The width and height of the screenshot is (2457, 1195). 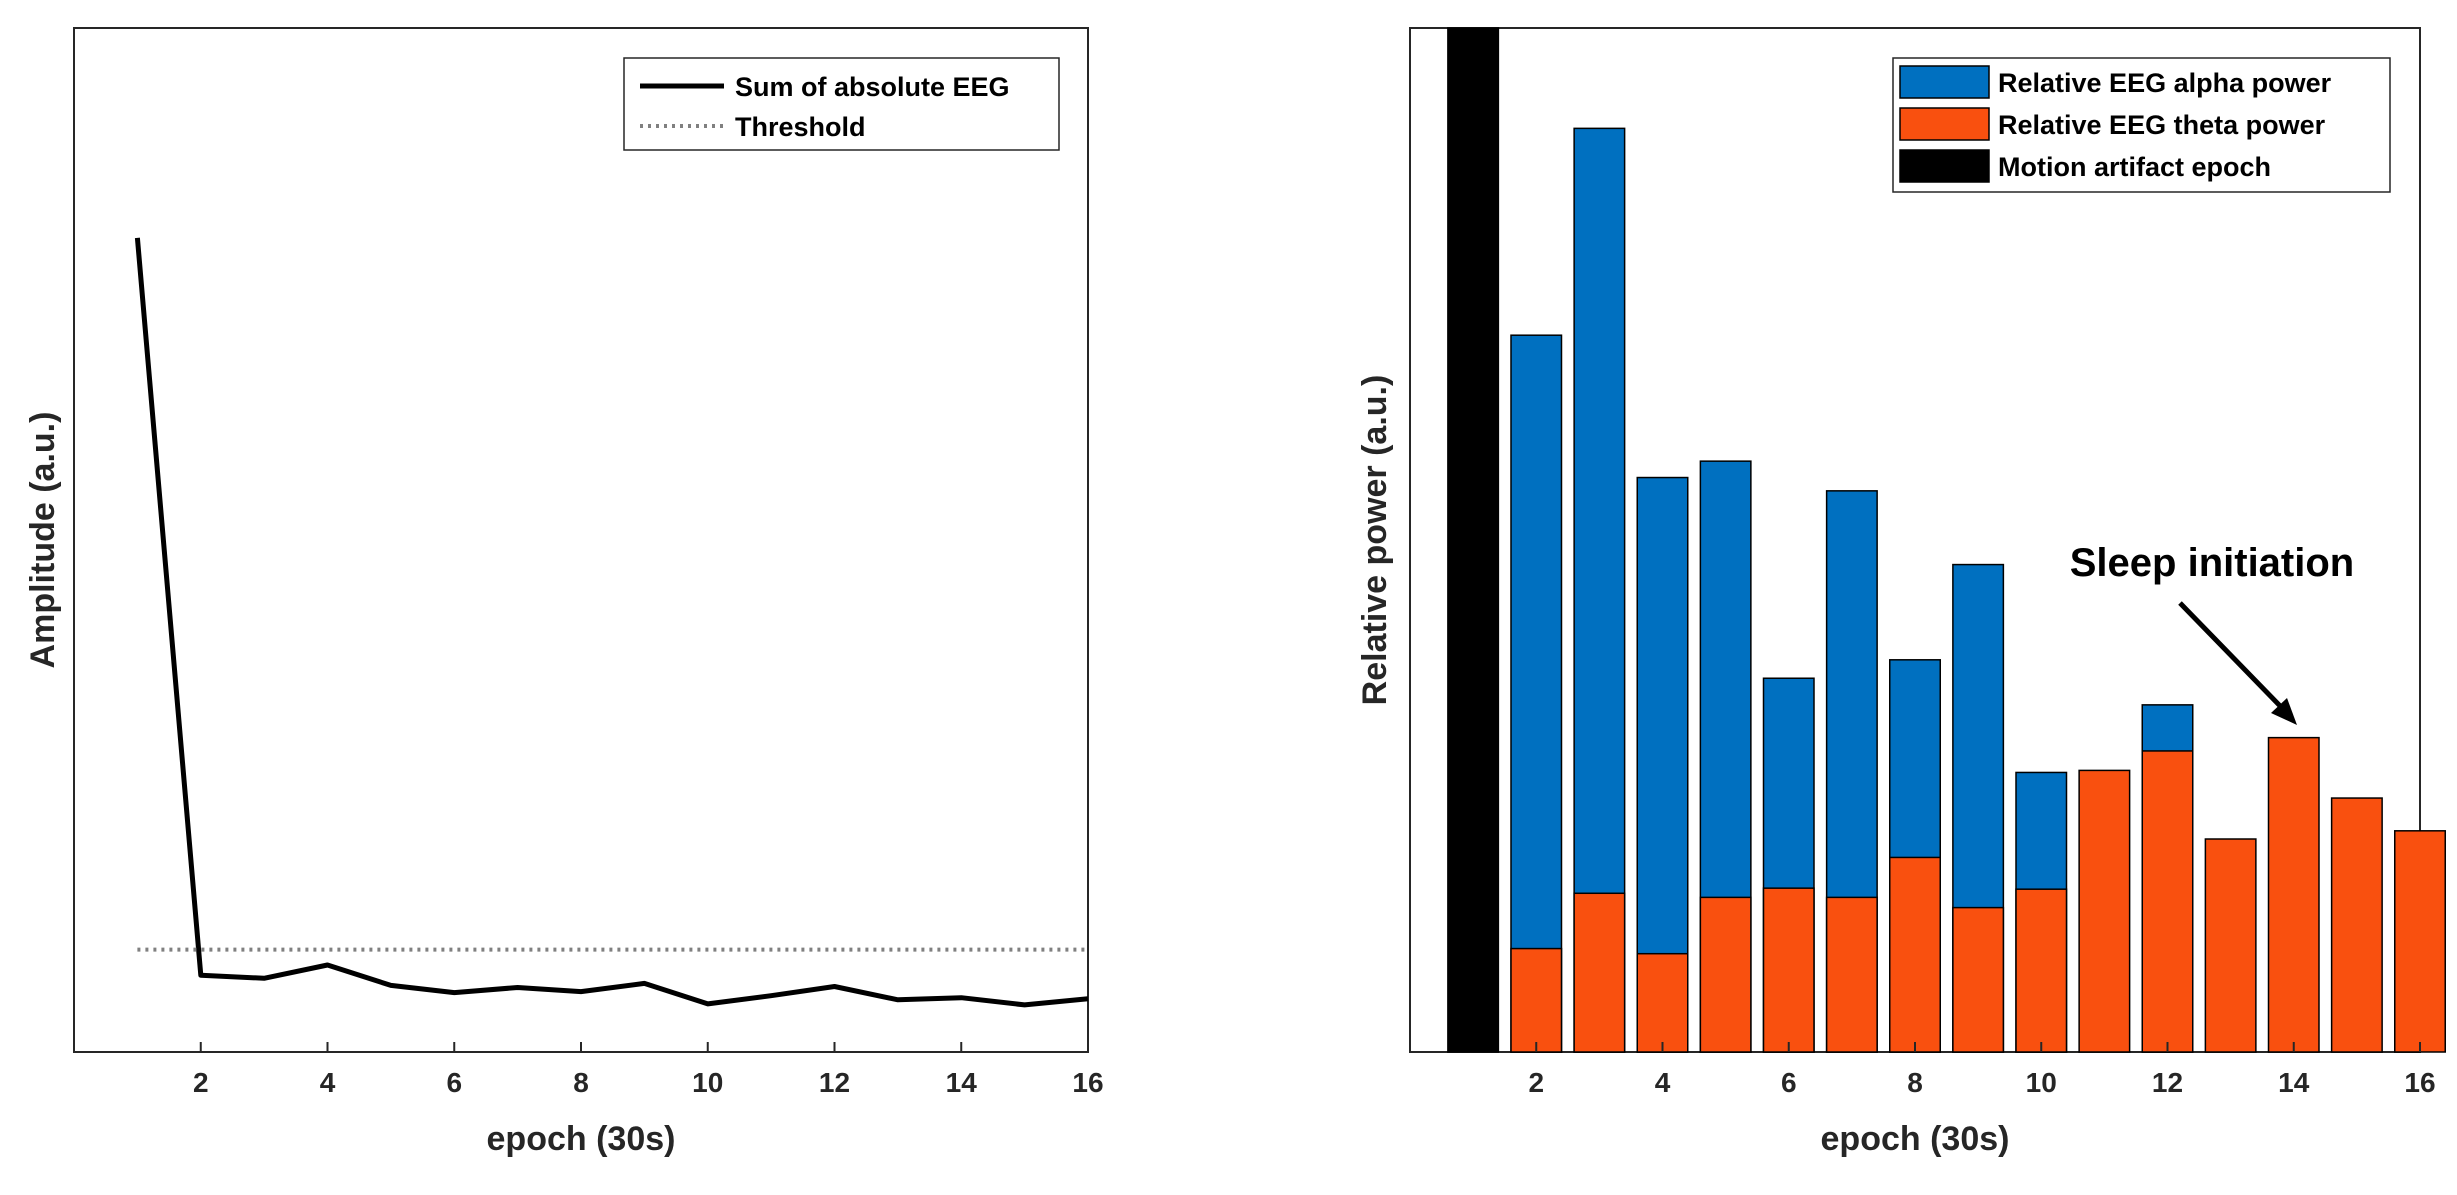 I want to click on legend-label-sum-eeg: Sum of absolute EEG, so click(x=872, y=87).